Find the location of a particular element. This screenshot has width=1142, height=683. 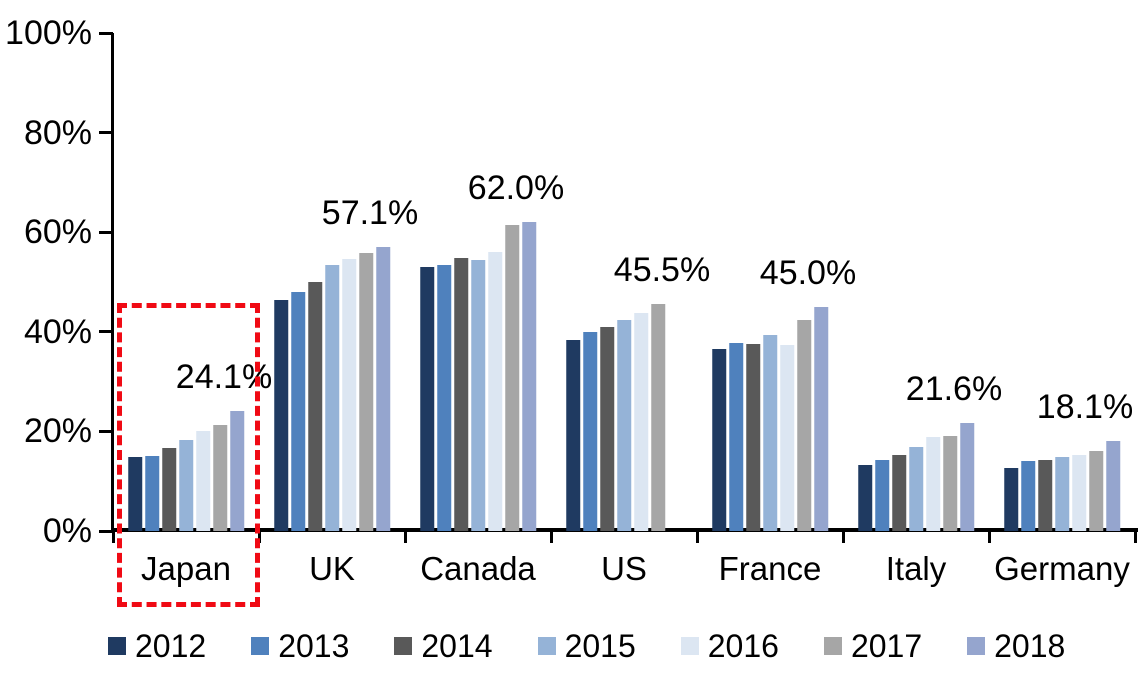

legend: 2012 2013 2014 2015 2016 2017 2018 is located at coordinates (586, 646).